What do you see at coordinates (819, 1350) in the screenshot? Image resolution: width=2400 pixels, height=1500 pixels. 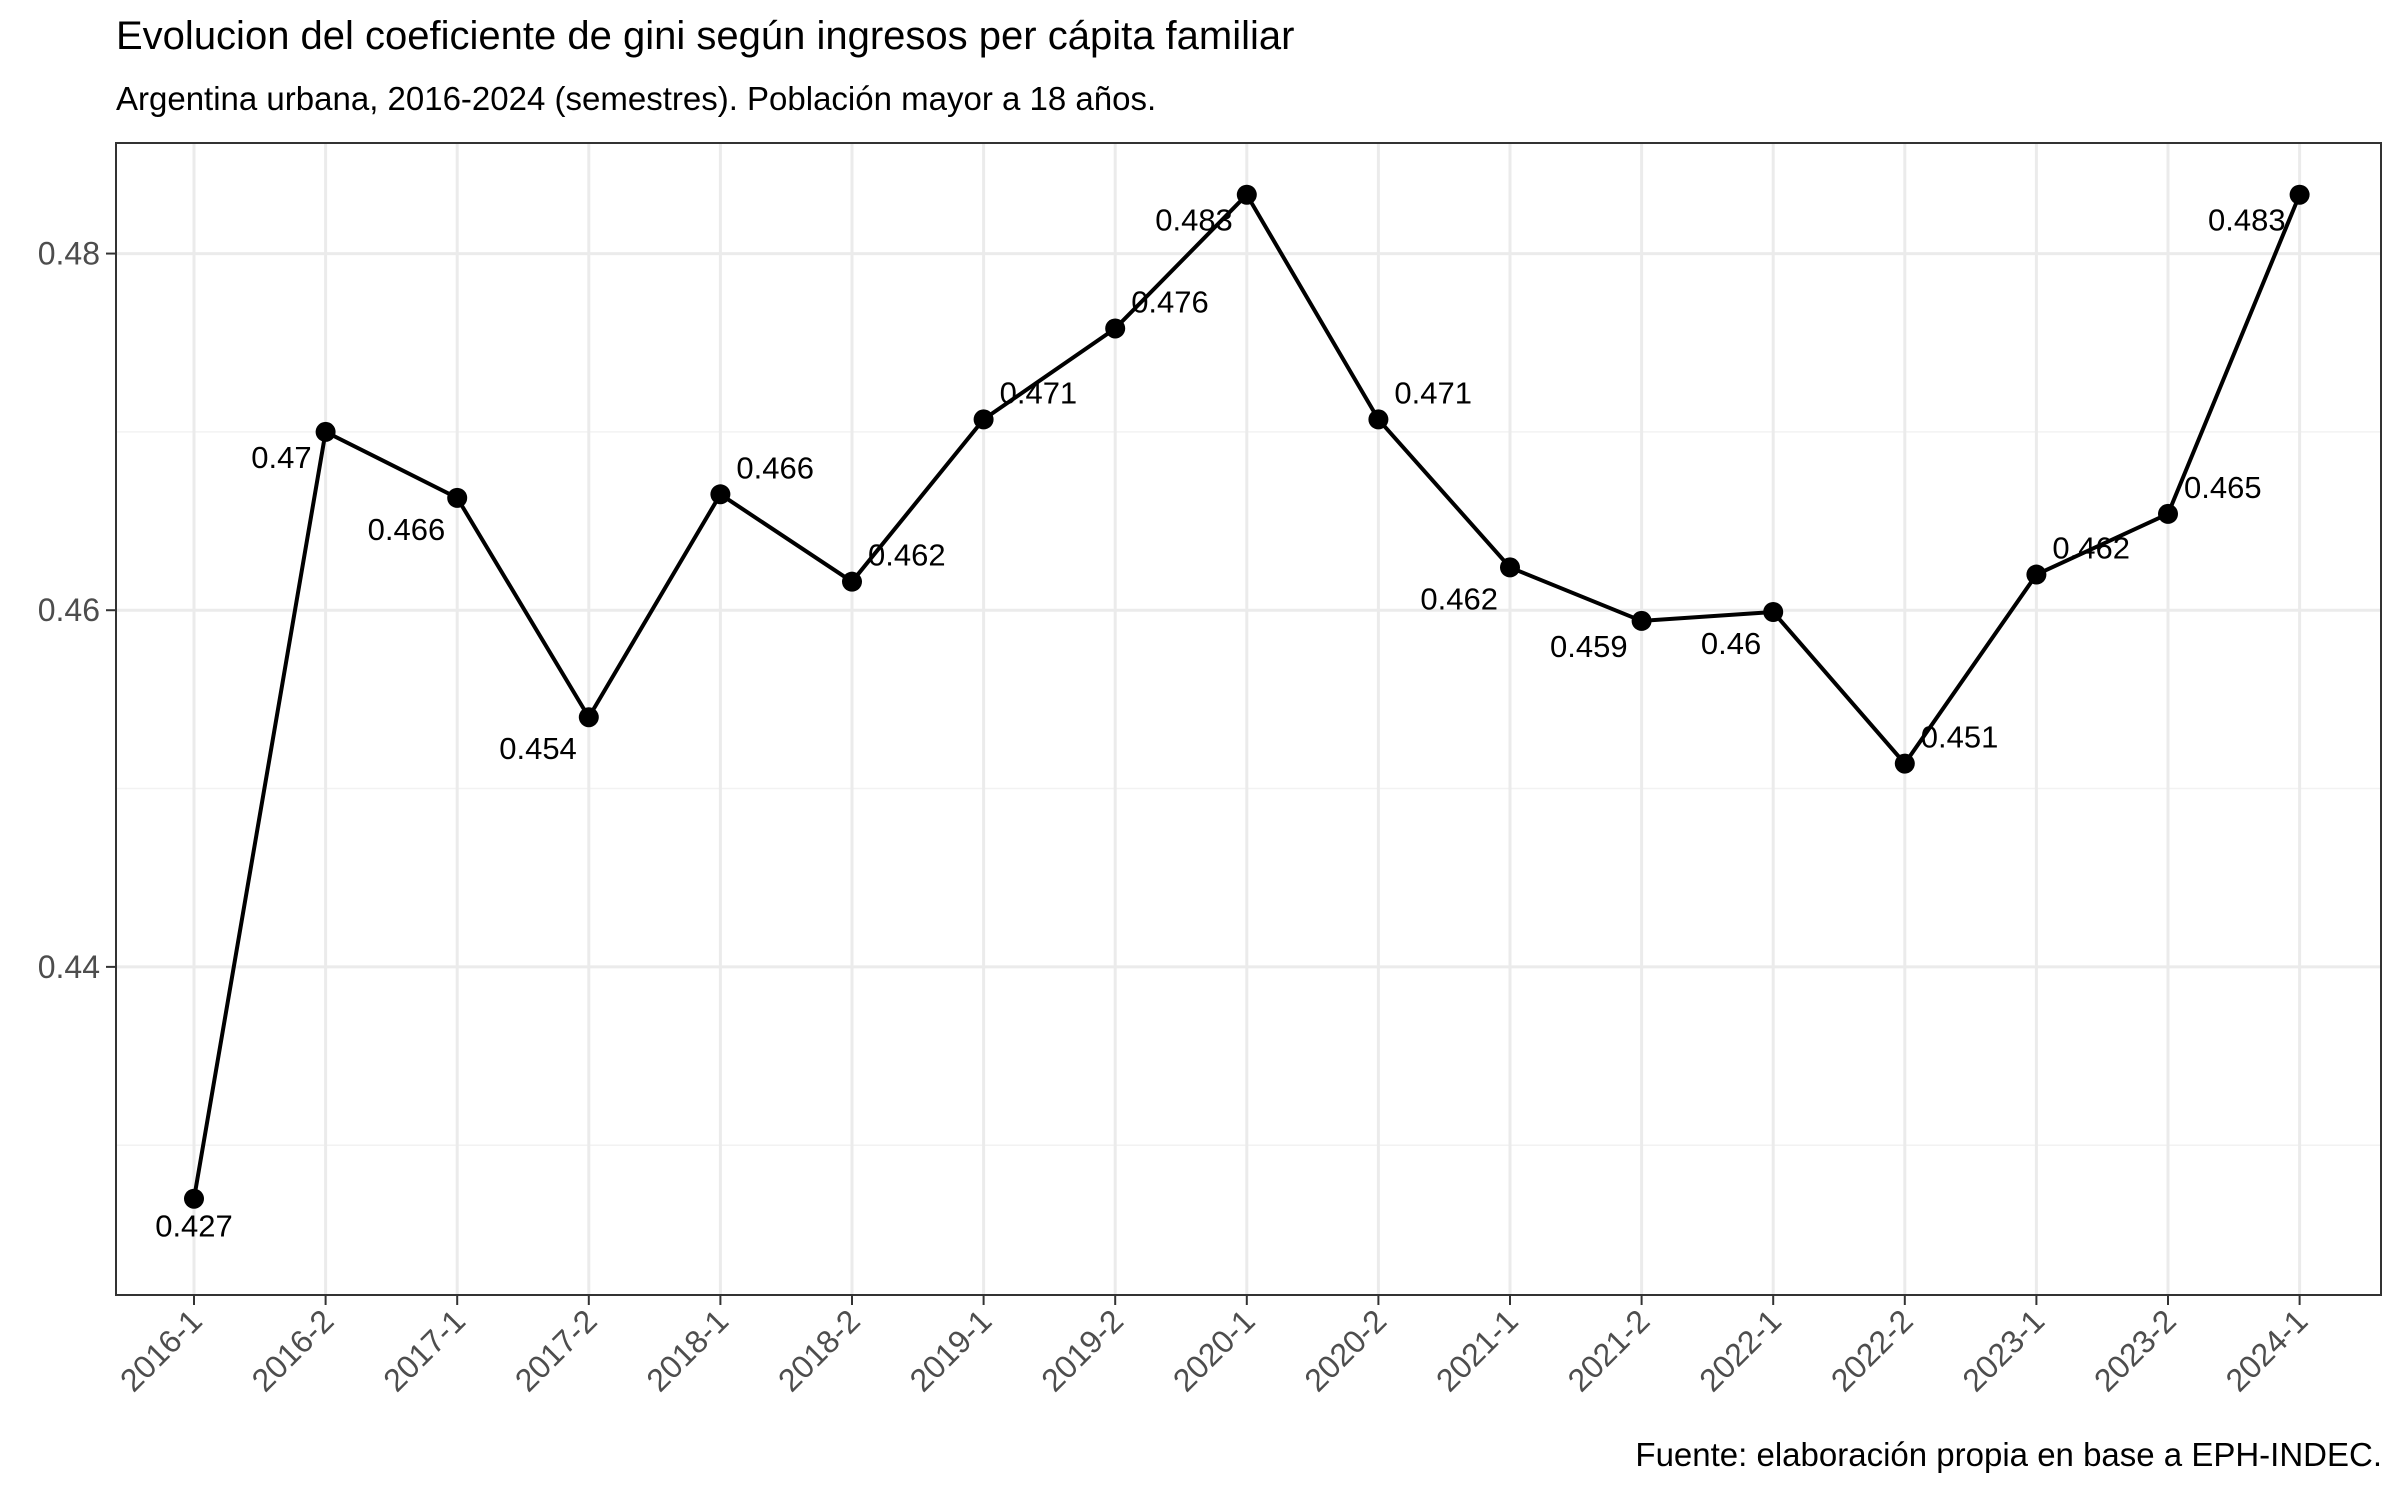 I see `x-tick-label: 2018-2` at bounding box center [819, 1350].